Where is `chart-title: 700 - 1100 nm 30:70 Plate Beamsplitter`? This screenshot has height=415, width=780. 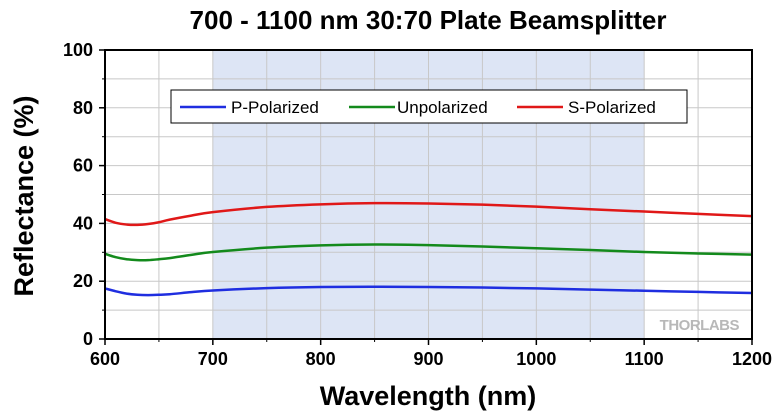
chart-title: 700 - 1100 nm 30:70 Plate Beamsplitter is located at coordinates (428, 20).